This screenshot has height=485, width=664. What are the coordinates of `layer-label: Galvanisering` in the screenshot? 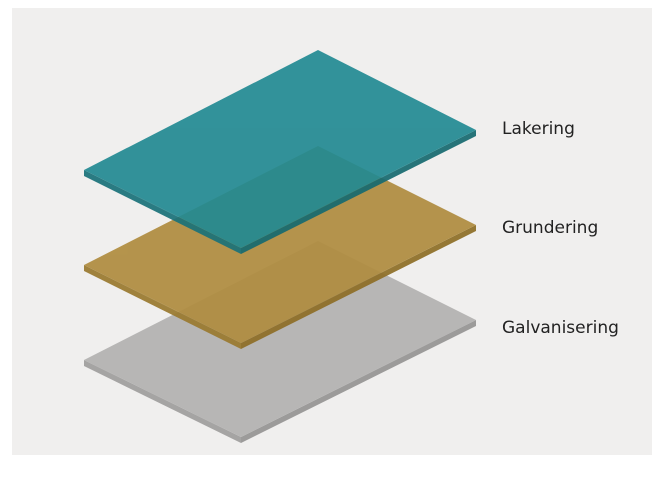 It's located at (560, 328).